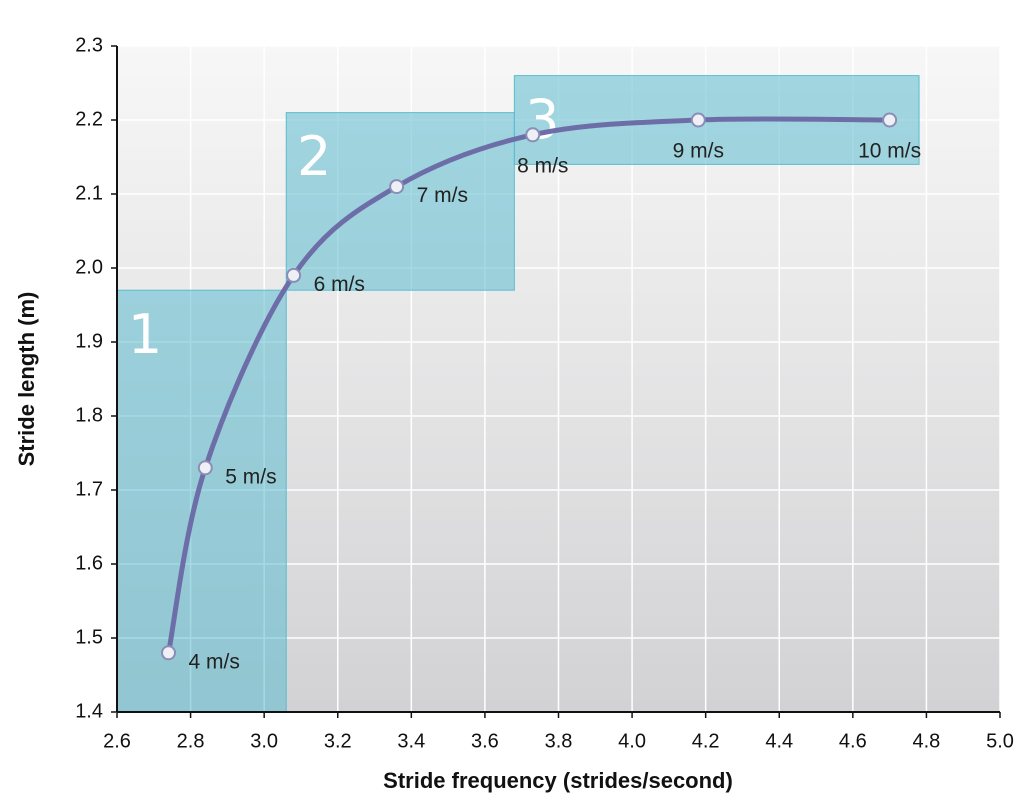 This screenshot has width=1024, height=810. Describe the element at coordinates (89, 637) in the screenshot. I see `y-tick-label: 1.5` at that location.